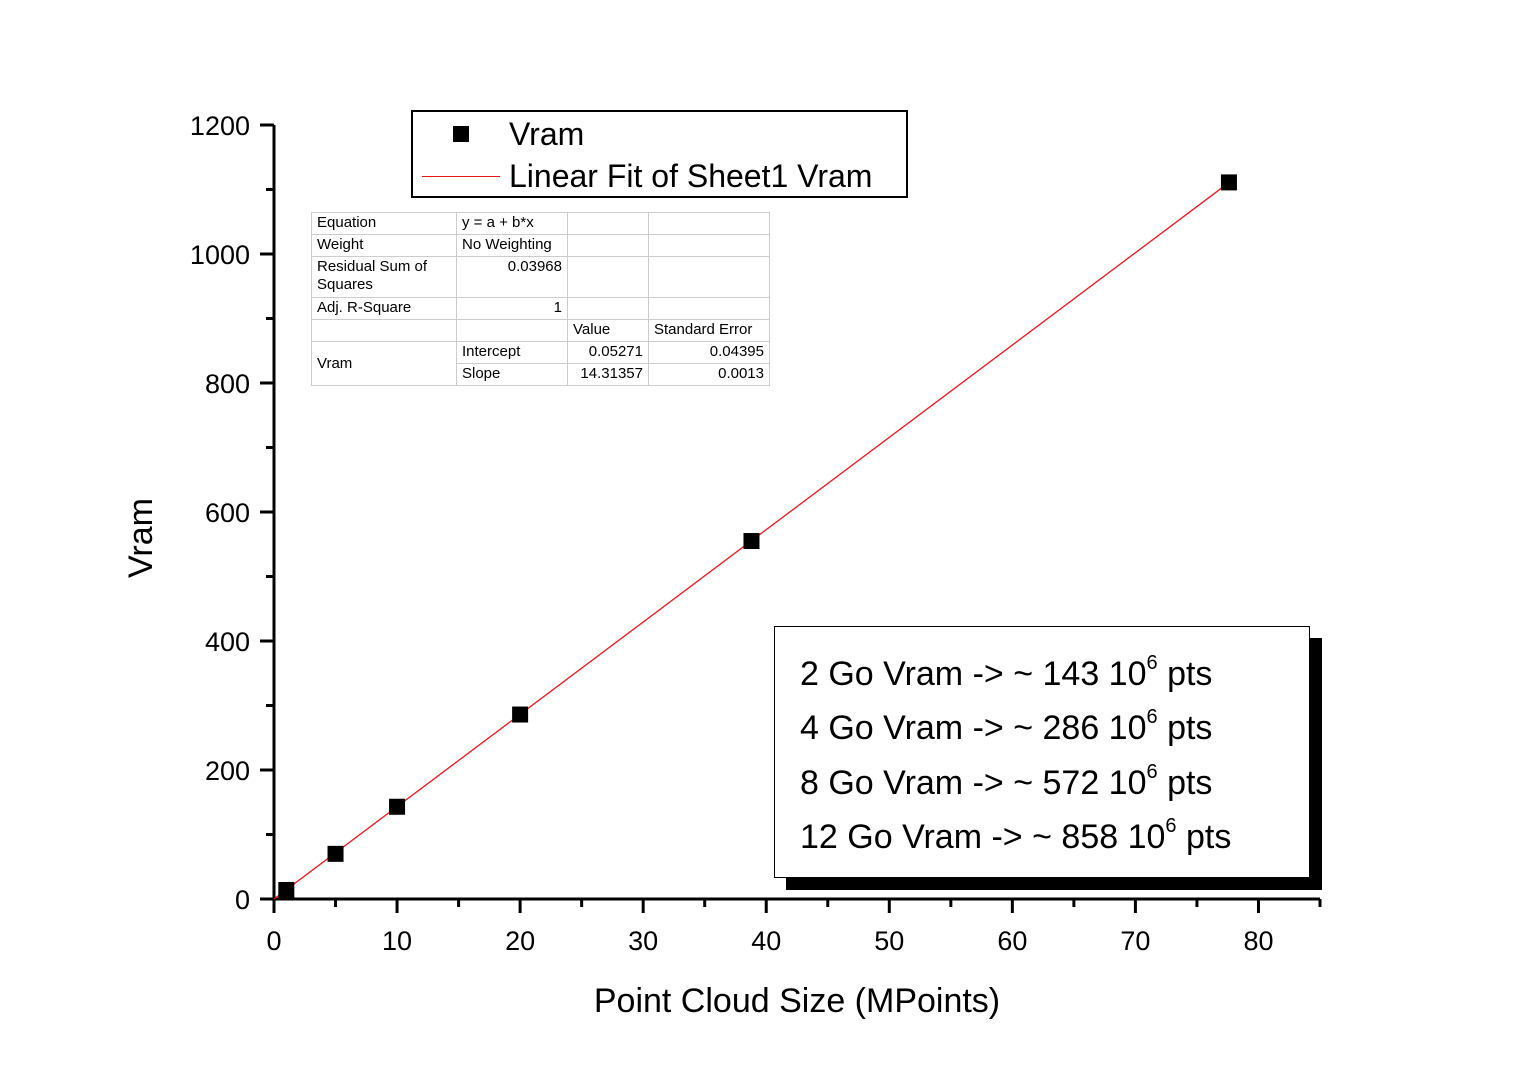  I want to click on legend: Vram Linear Fit of Sheet1 Vram, so click(659, 154).